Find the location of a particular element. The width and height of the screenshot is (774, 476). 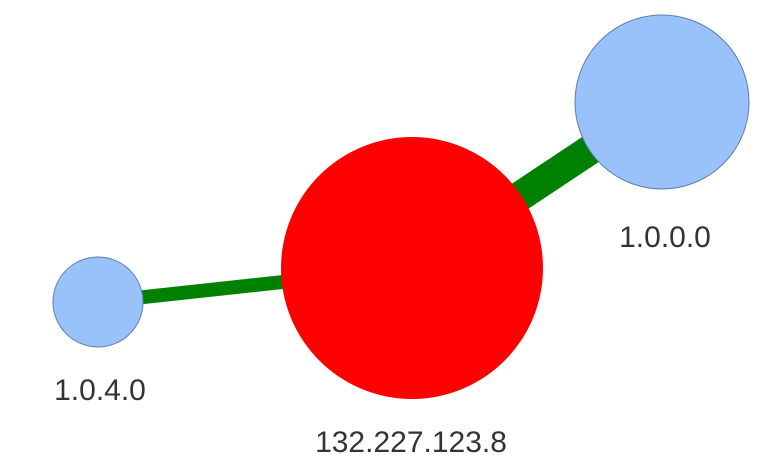

node-label-1-0-0-0: 1.0.0.0 is located at coordinates (665, 237).